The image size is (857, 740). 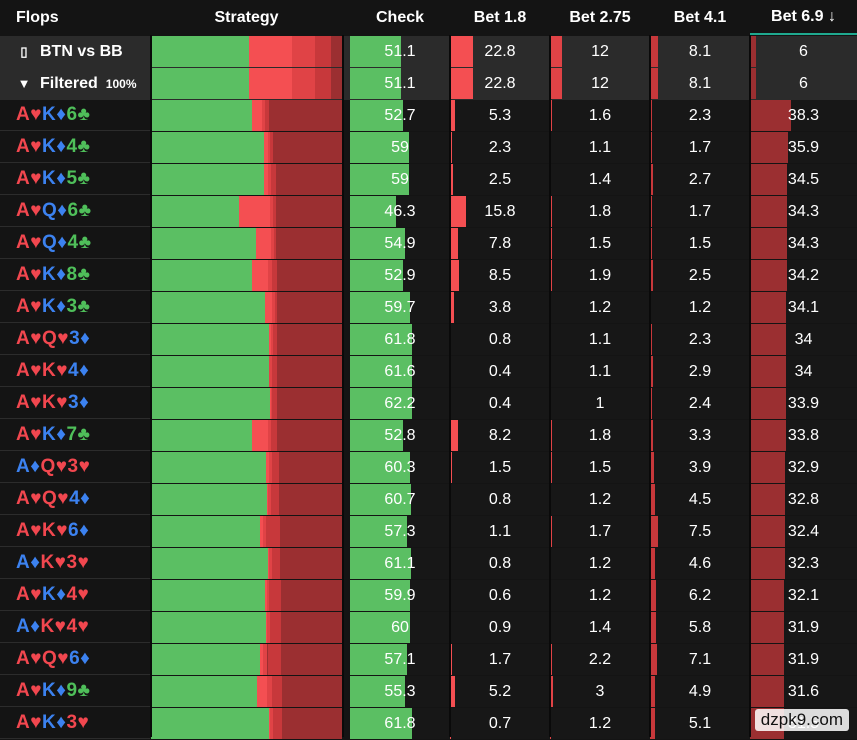 I want to click on header-bet-2-75: Bet 2.75, so click(x=600, y=17).